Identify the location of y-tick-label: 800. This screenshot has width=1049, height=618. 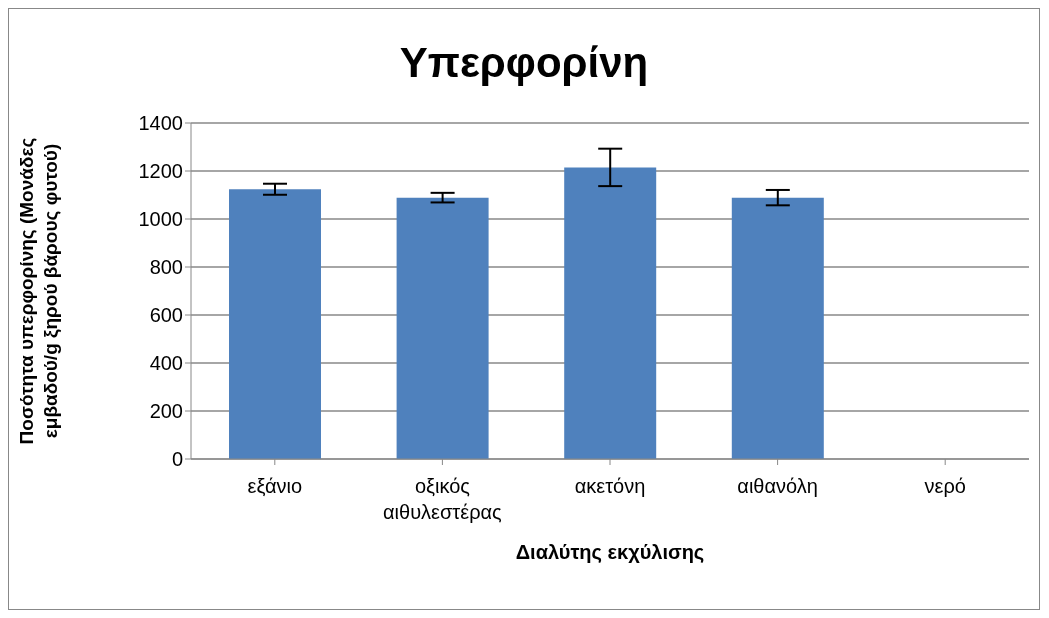
(166, 267).